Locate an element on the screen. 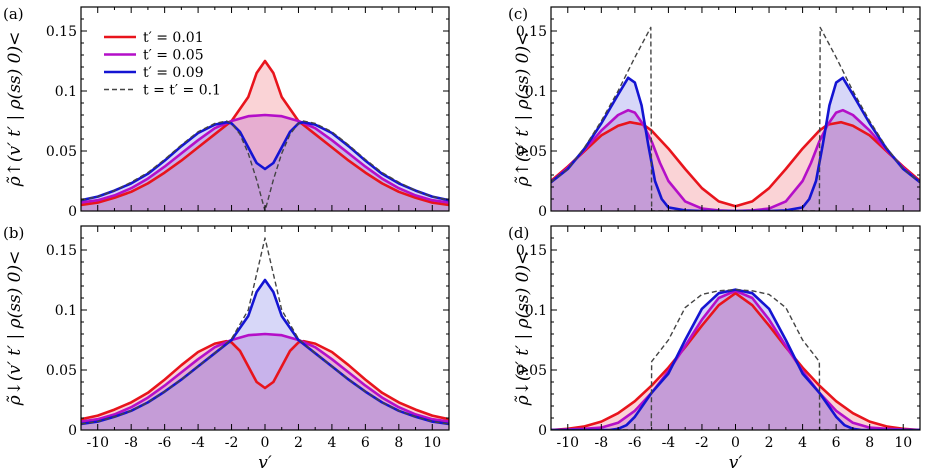 This screenshot has width=926, height=473. panel-c-fill-t009 is located at coordinates (735, 144).